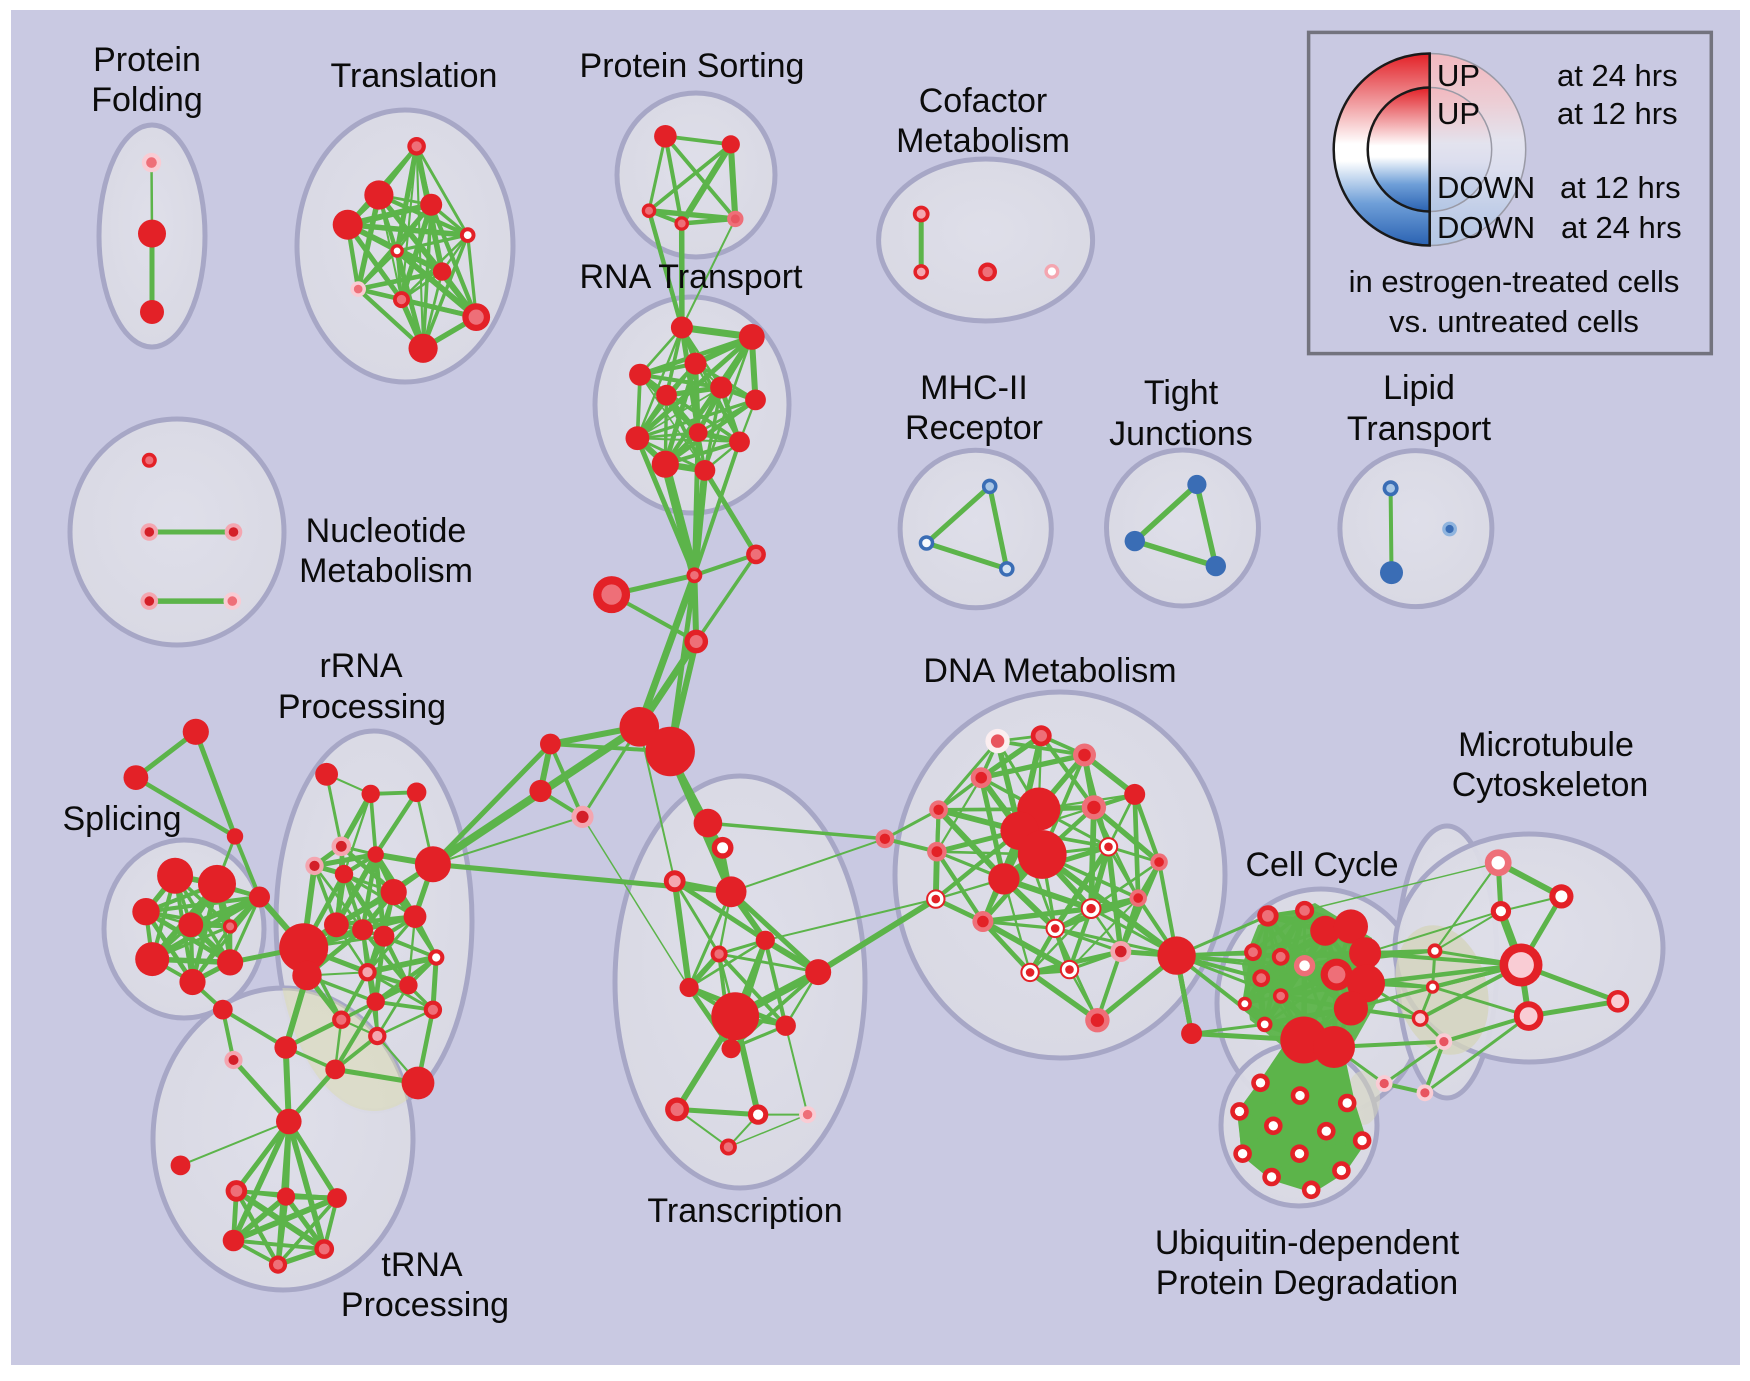 The image size is (1750, 1381). I want to click on svg-text: RNA Transport, so click(692, 277).